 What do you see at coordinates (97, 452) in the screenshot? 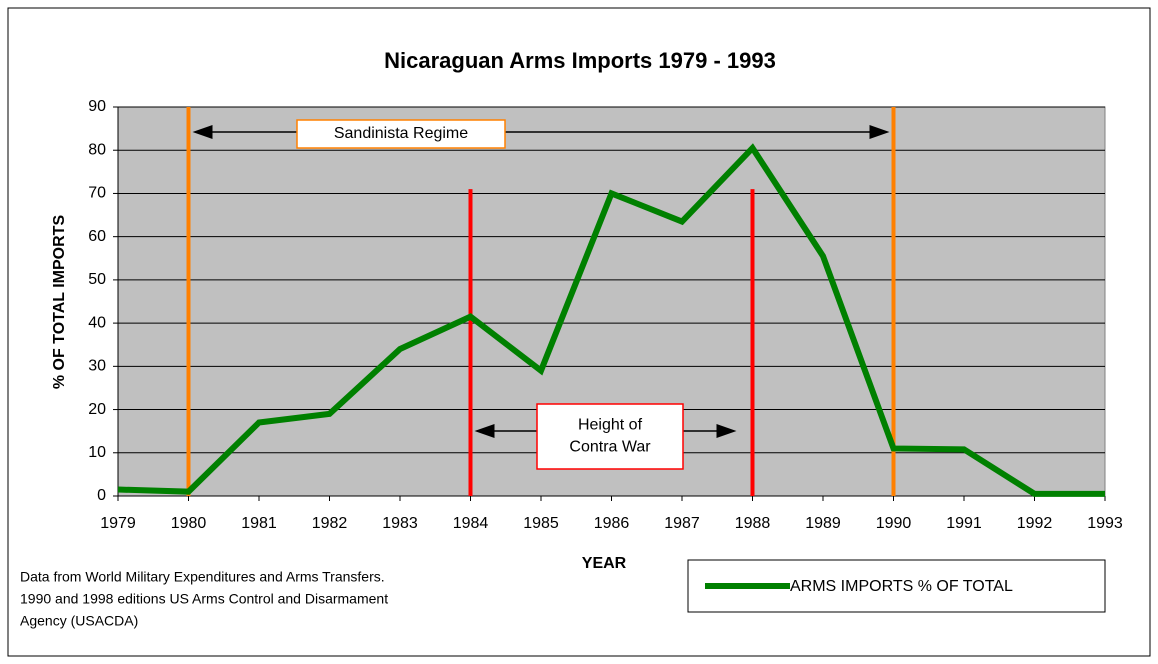
I see `y-tick-label: 10` at bounding box center [97, 452].